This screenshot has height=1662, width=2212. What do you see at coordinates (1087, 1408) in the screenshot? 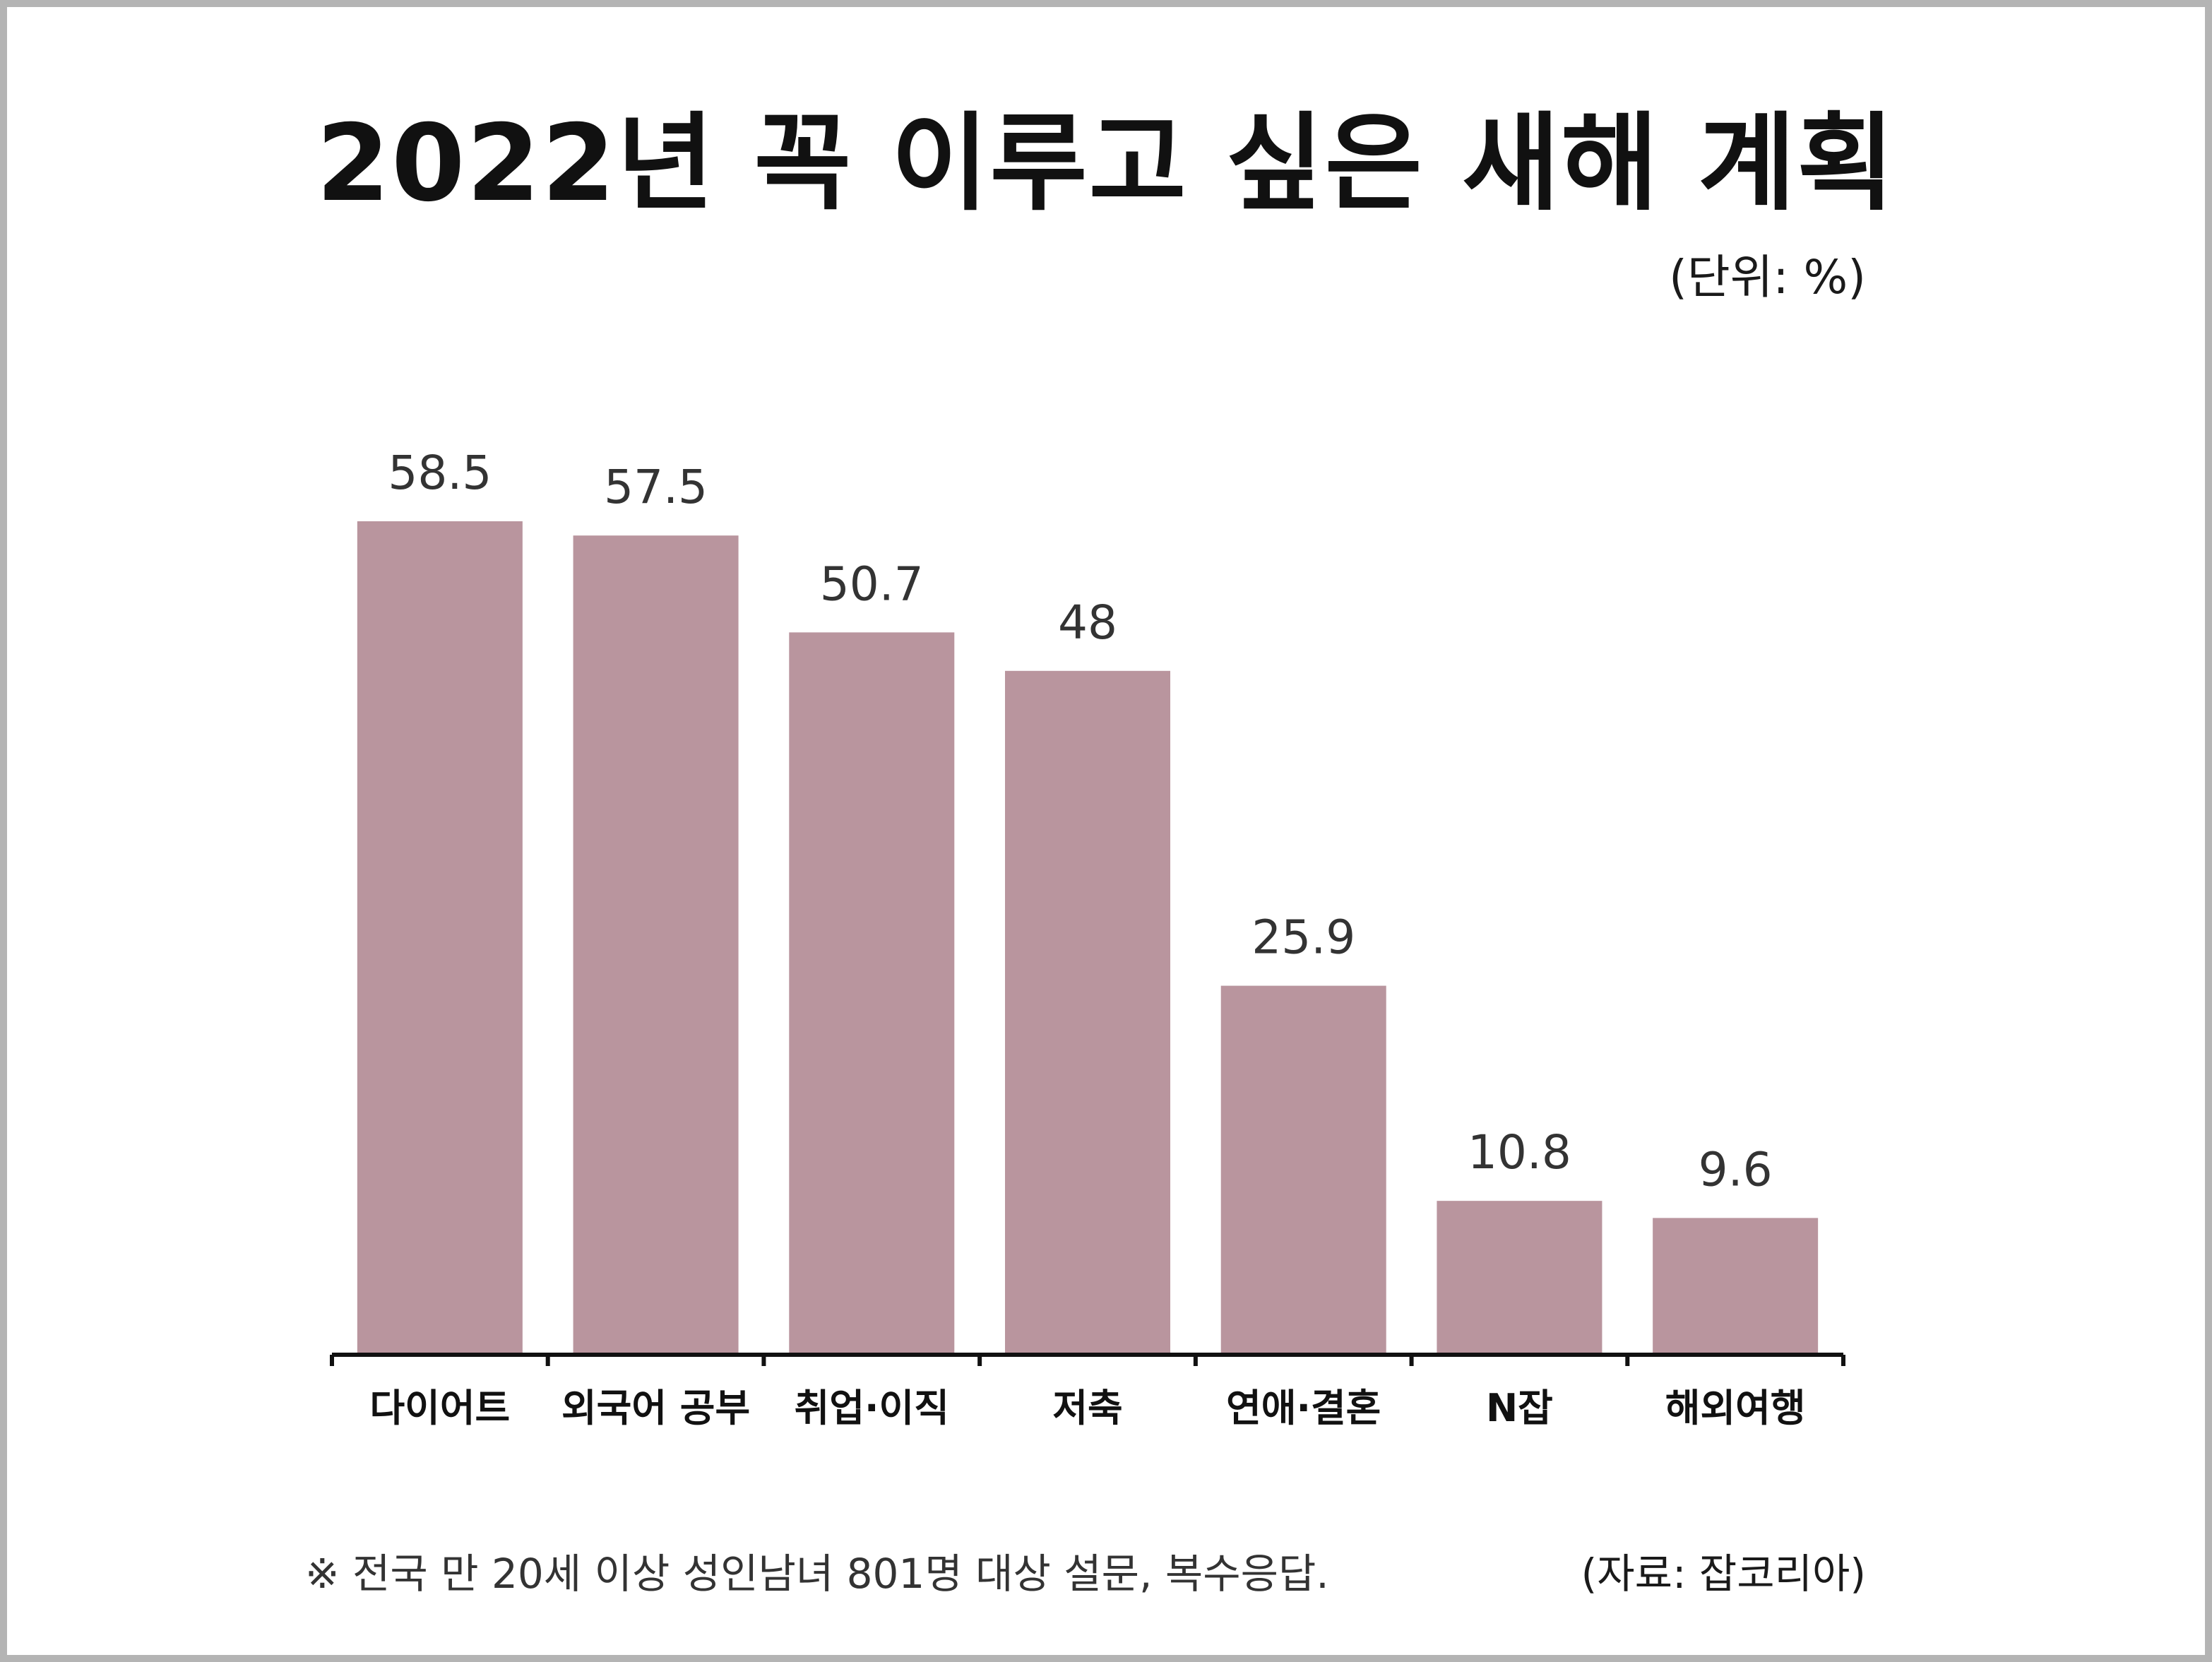
I see `category-label: 저축` at bounding box center [1087, 1408].